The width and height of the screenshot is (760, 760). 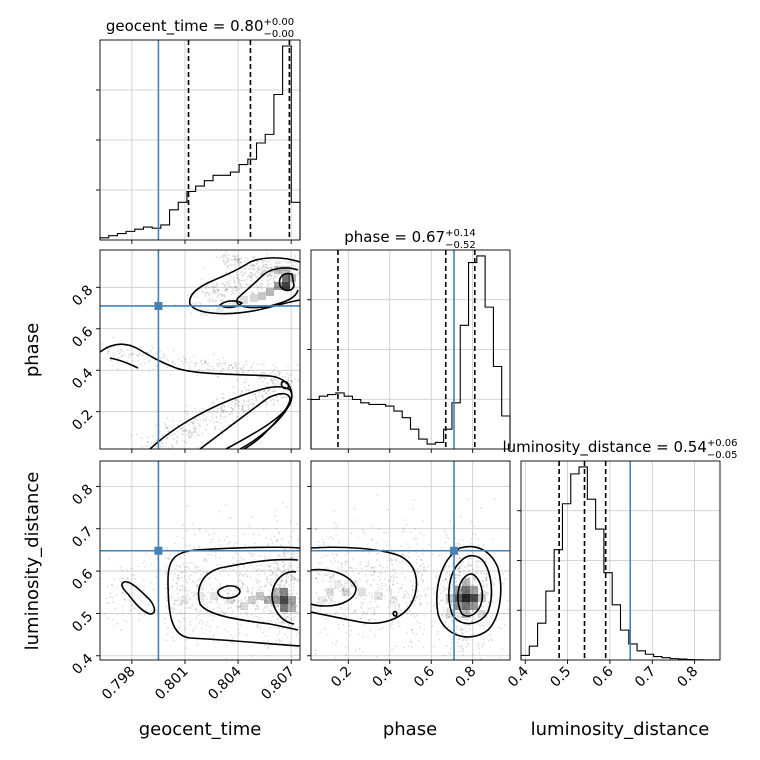 What do you see at coordinates (32, 561) in the screenshot?
I see `y-axis-label-luminosity_distance: luminosity_distance` at bounding box center [32, 561].